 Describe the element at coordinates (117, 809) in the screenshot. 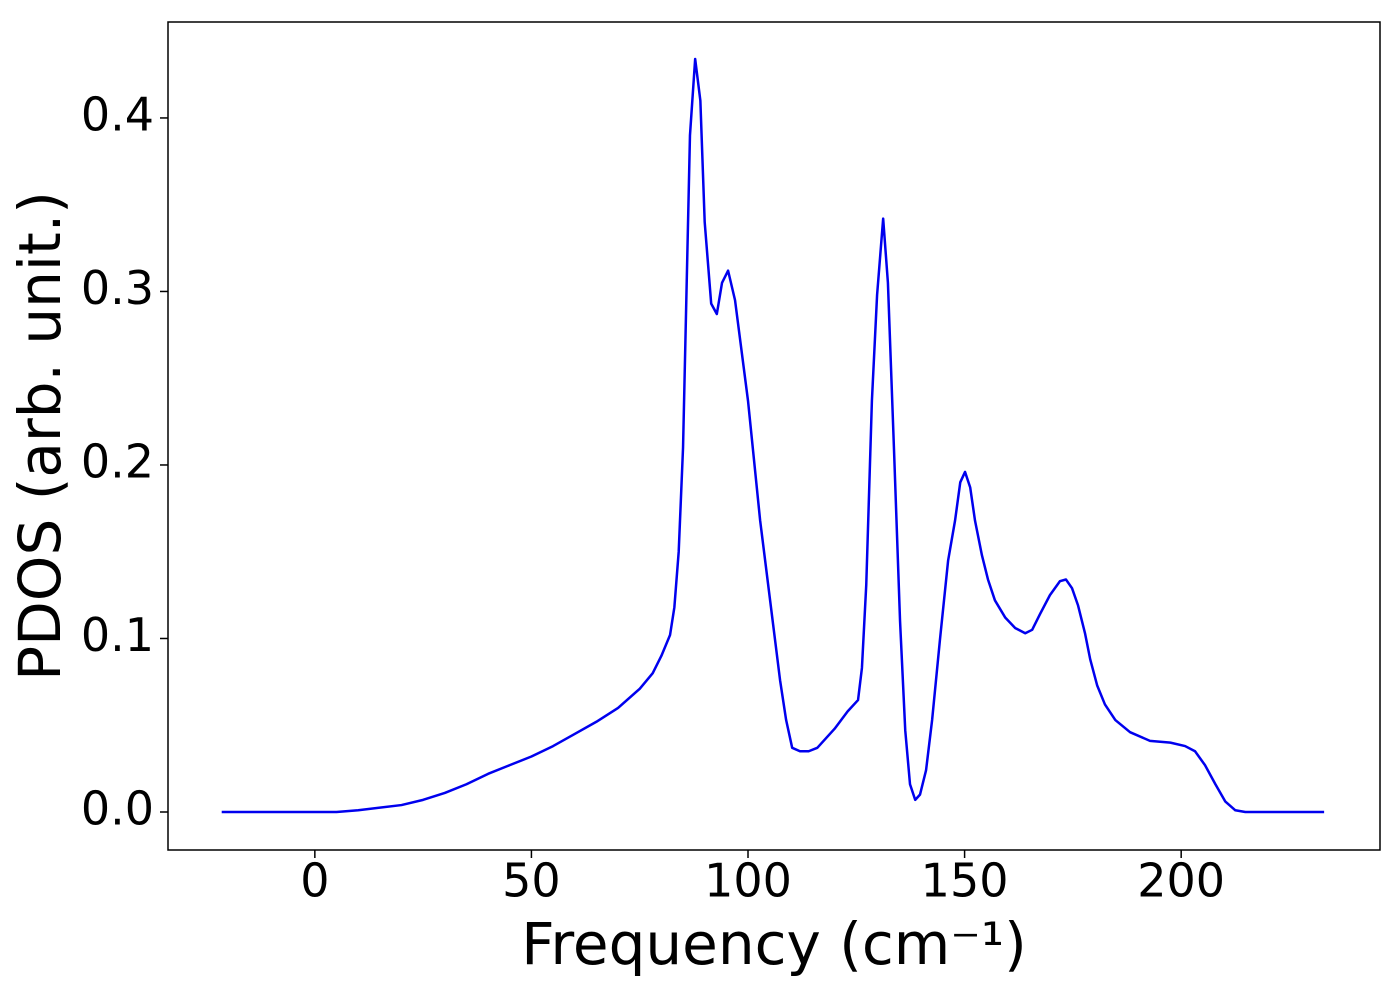

I see `y-tick-label: 0.0` at that location.